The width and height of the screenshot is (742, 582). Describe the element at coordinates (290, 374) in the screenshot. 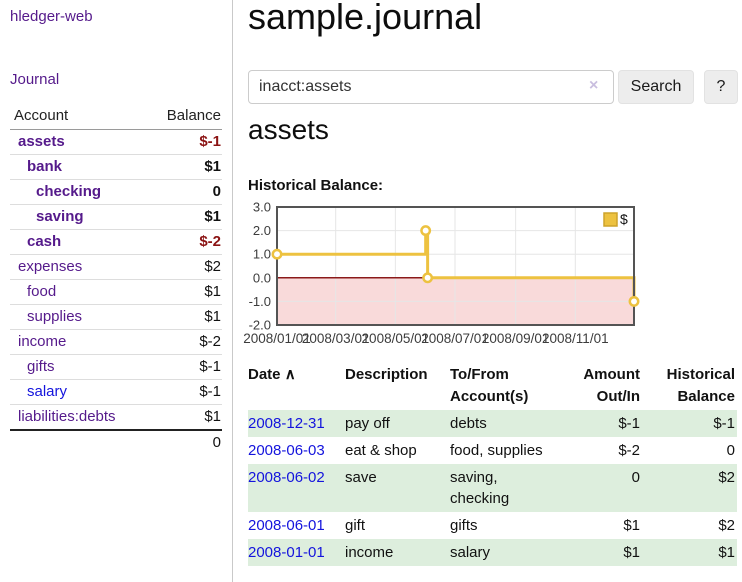

I see `sort-ascending-icon: ∧` at that location.